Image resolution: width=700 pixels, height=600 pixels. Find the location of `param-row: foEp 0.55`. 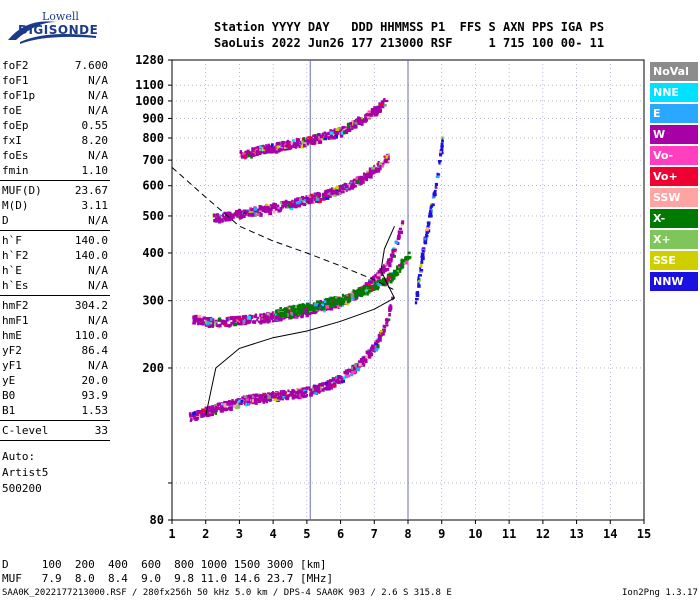

param-row: foEp 0.55 is located at coordinates (83, 125).